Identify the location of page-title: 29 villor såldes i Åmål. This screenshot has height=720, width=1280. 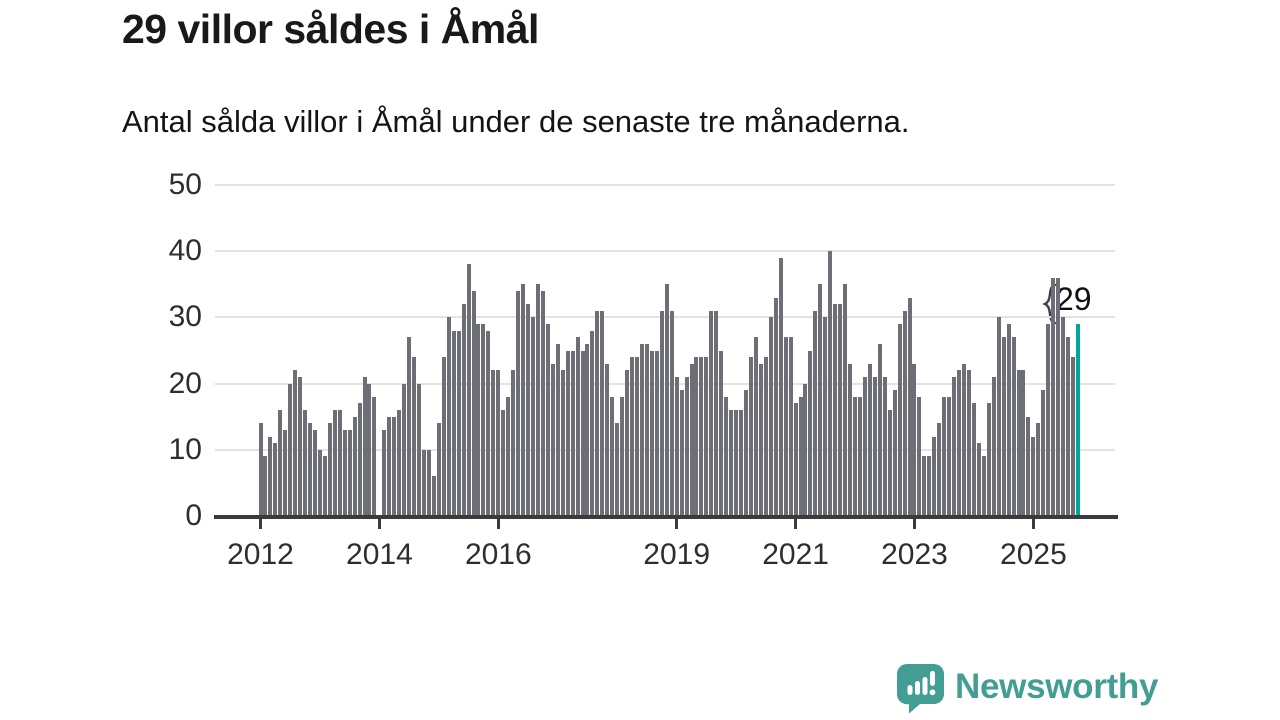
(330, 29).